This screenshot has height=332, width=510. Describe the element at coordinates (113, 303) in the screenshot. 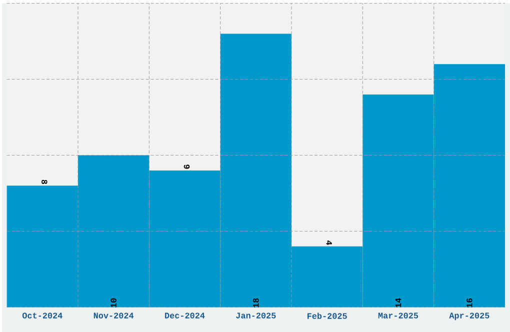

I see `data-label: 10` at that location.